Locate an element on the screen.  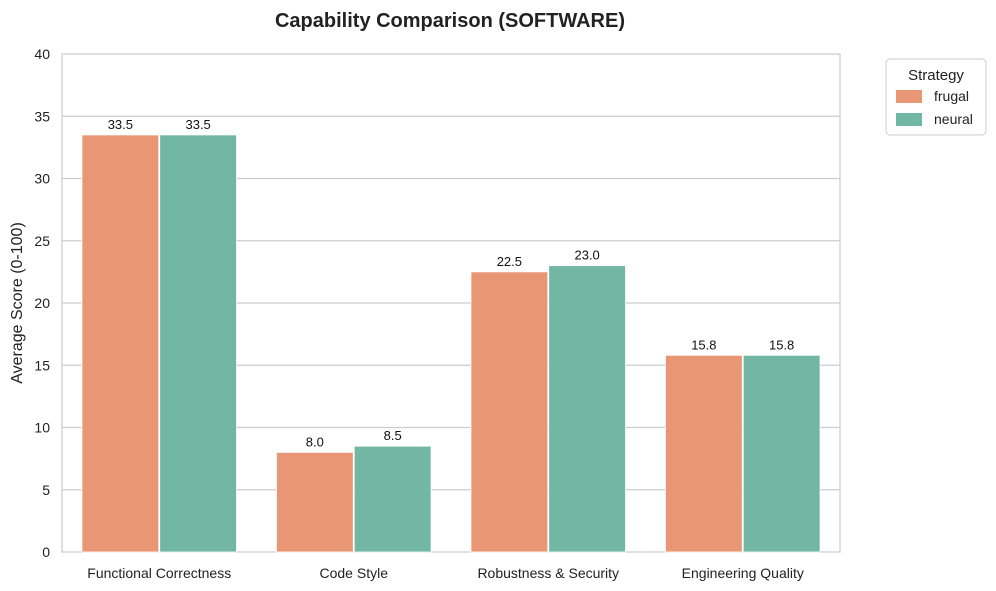
y-tick-label: 20 is located at coordinates (42, 303).